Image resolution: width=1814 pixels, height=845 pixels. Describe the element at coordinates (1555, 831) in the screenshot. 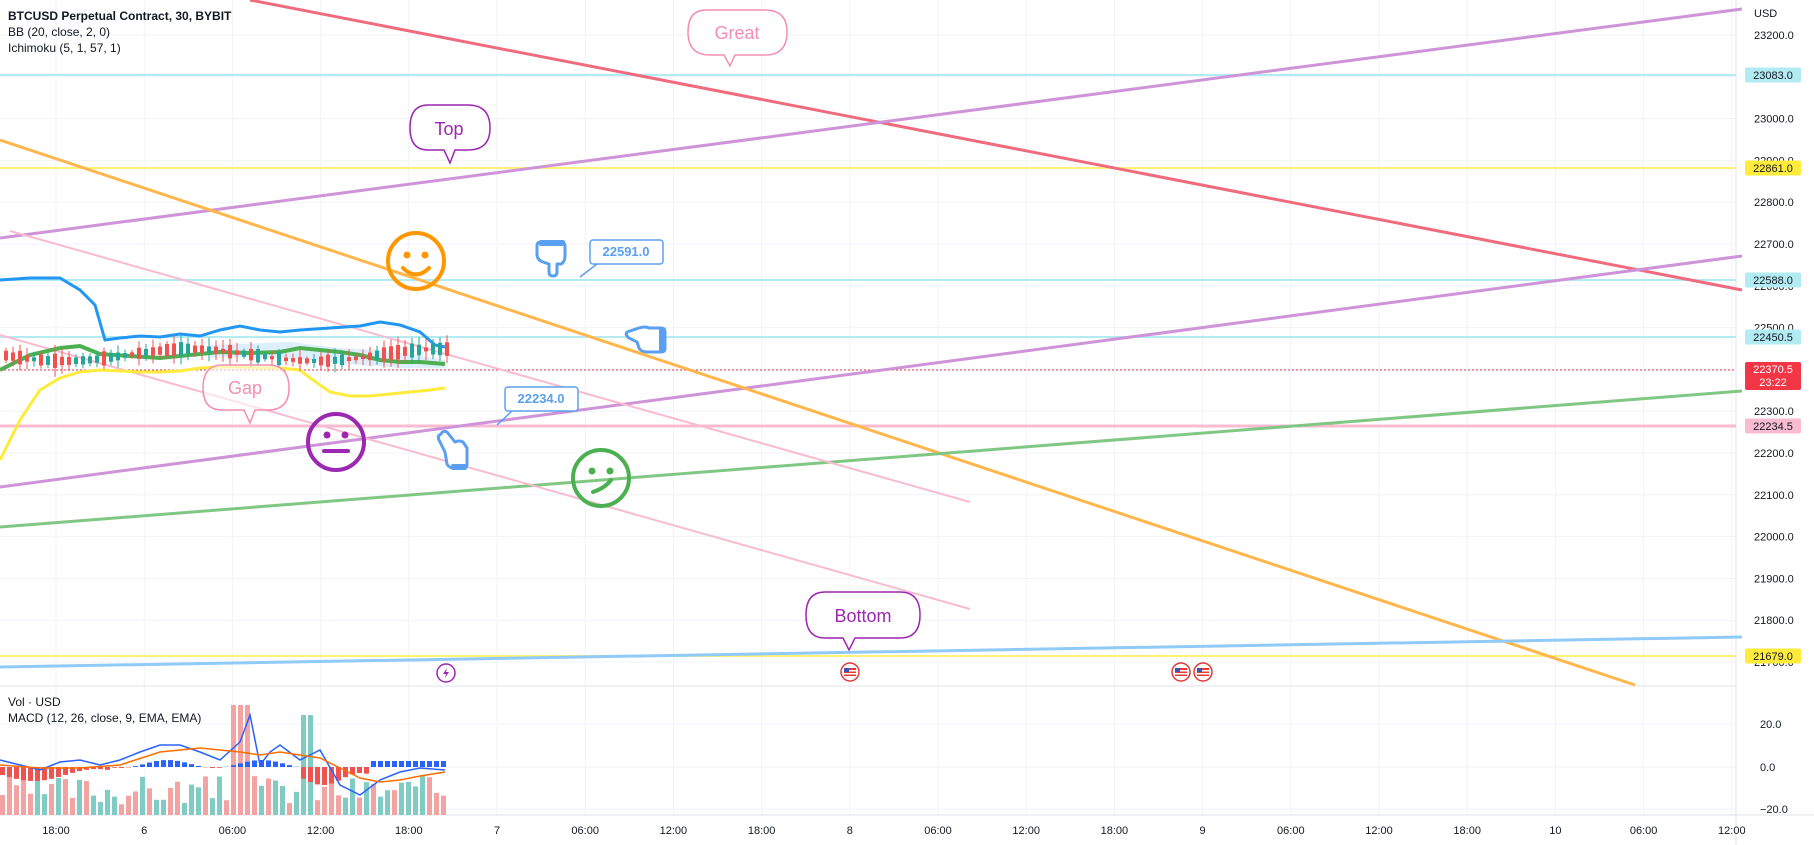

I see `time-tick-label: 10` at that location.